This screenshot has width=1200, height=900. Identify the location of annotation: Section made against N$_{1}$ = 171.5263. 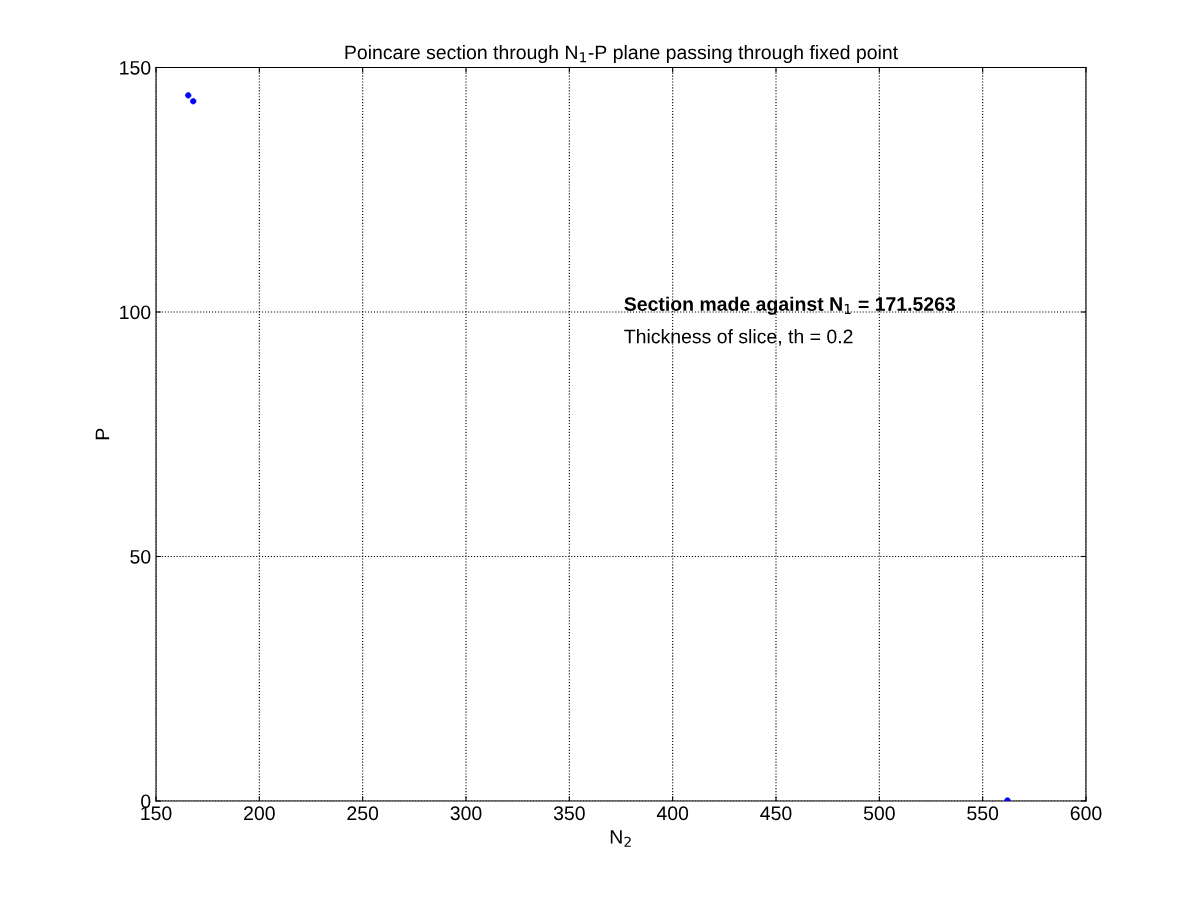
(790, 305).